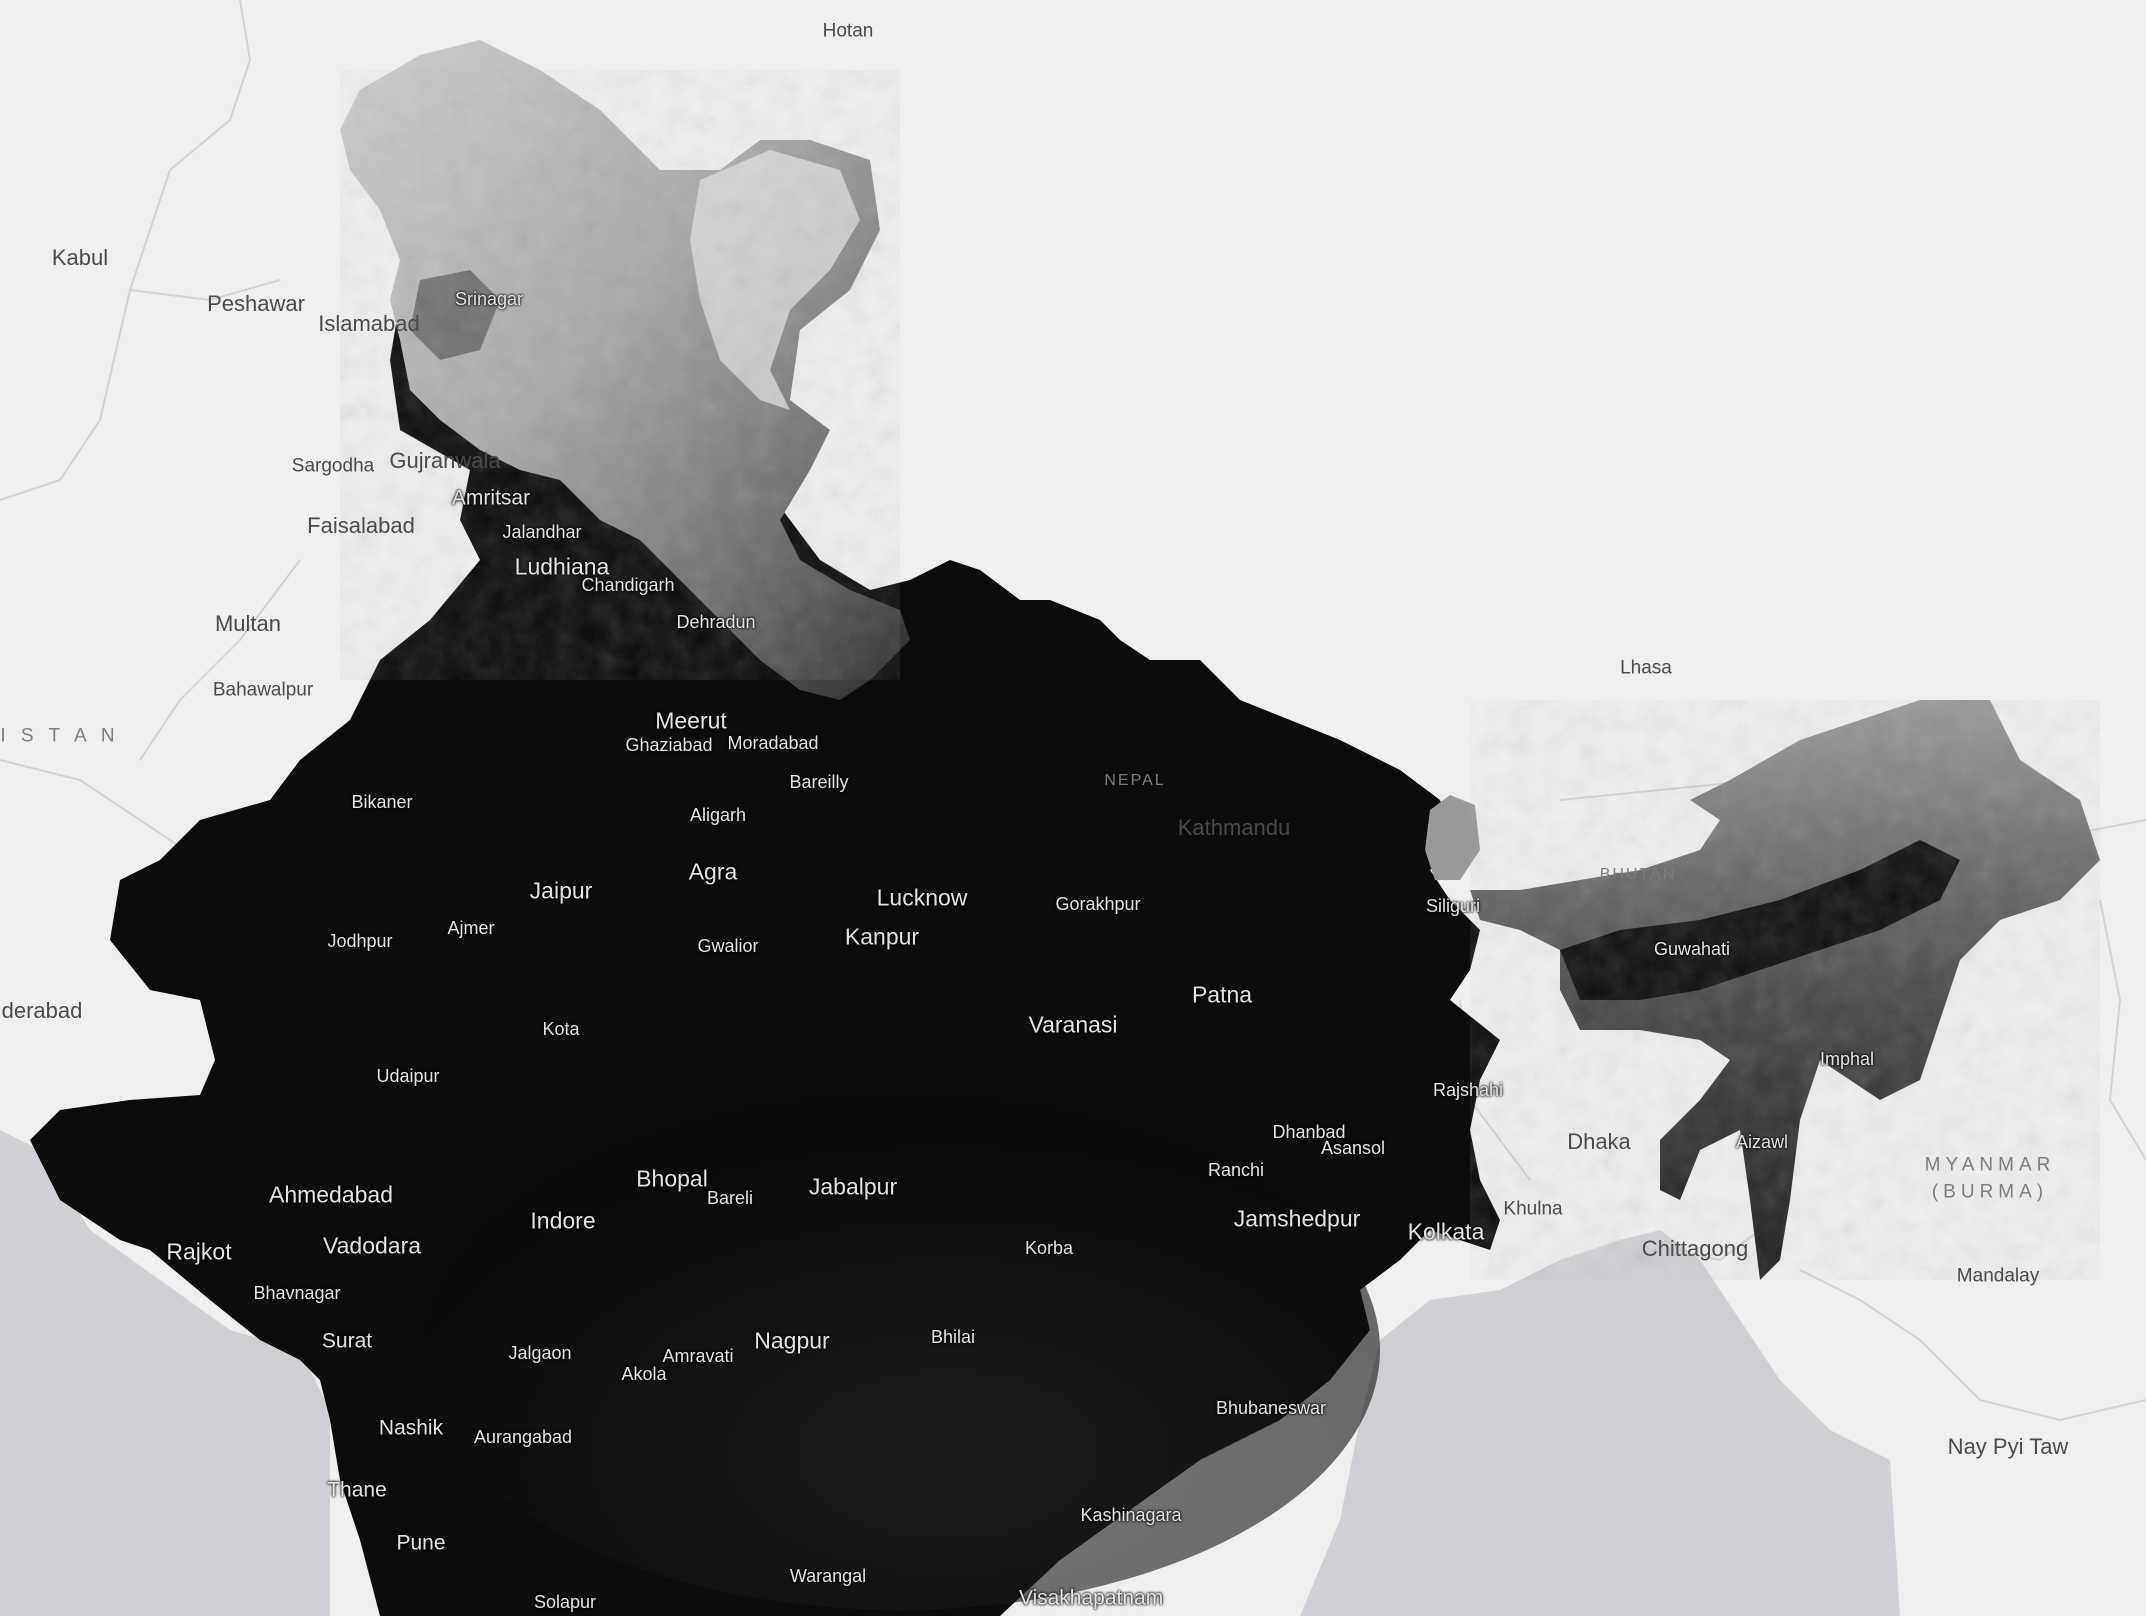 This screenshot has height=1616, width=2146. I want to click on city-label-dehradun: Dehradun, so click(716, 622).